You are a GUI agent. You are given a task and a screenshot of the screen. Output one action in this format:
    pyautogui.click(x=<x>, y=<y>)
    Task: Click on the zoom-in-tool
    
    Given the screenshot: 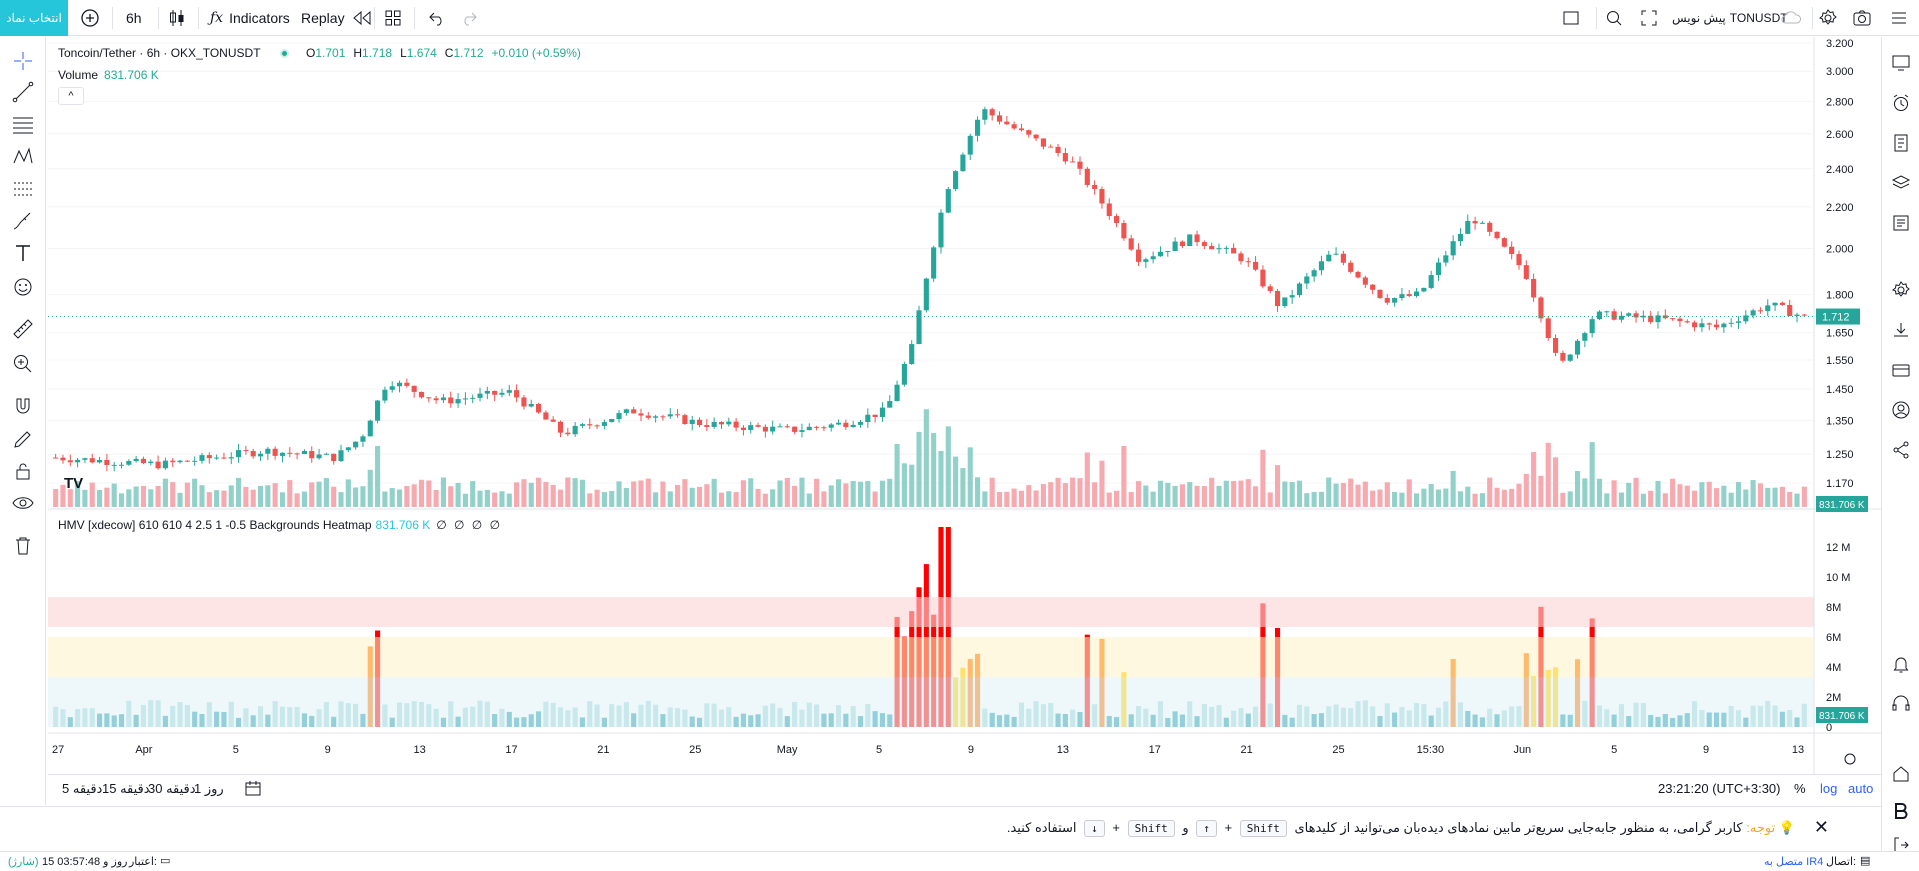 What is the action you would take?
    pyautogui.click(x=23, y=364)
    